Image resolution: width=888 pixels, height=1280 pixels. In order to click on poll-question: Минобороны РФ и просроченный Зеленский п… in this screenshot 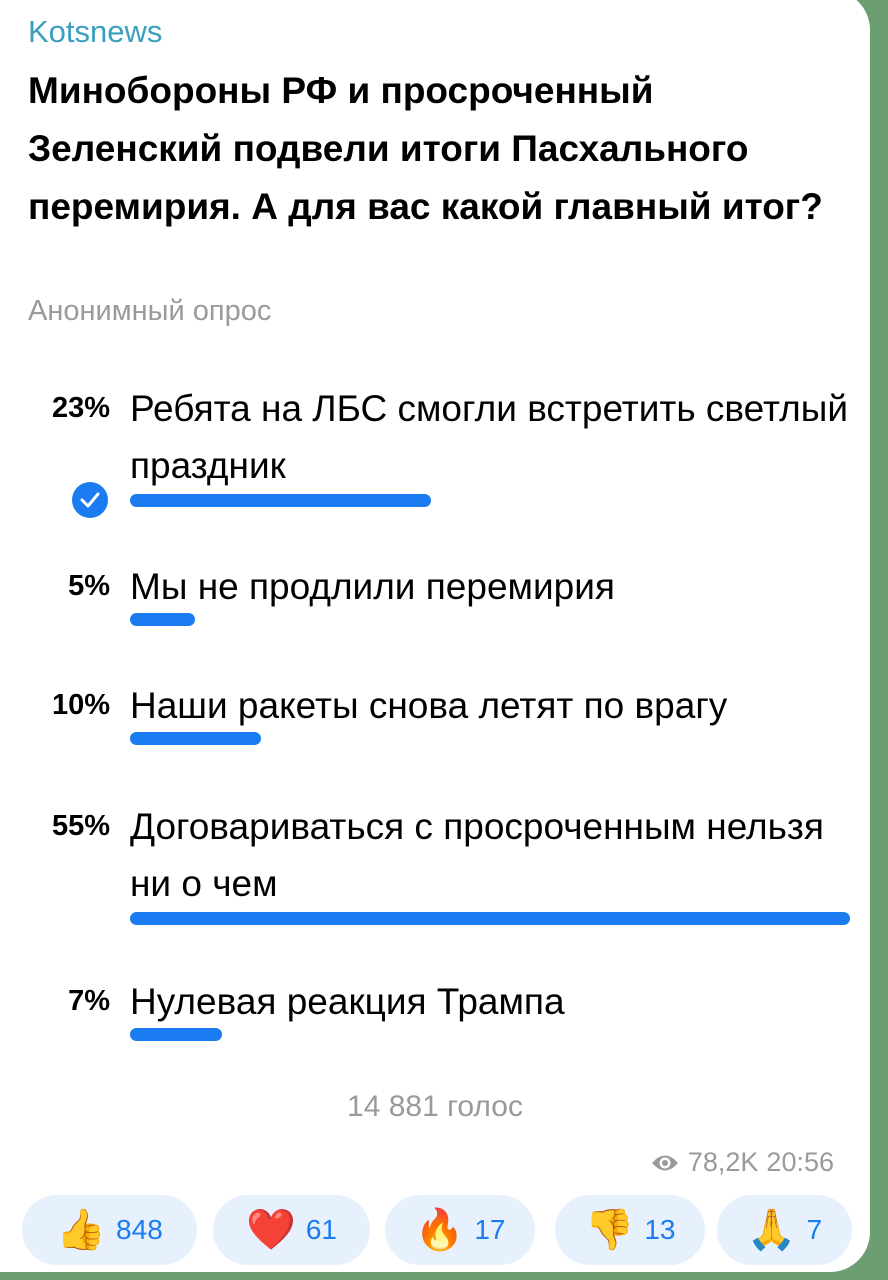, I will do `click(425, 148)`.